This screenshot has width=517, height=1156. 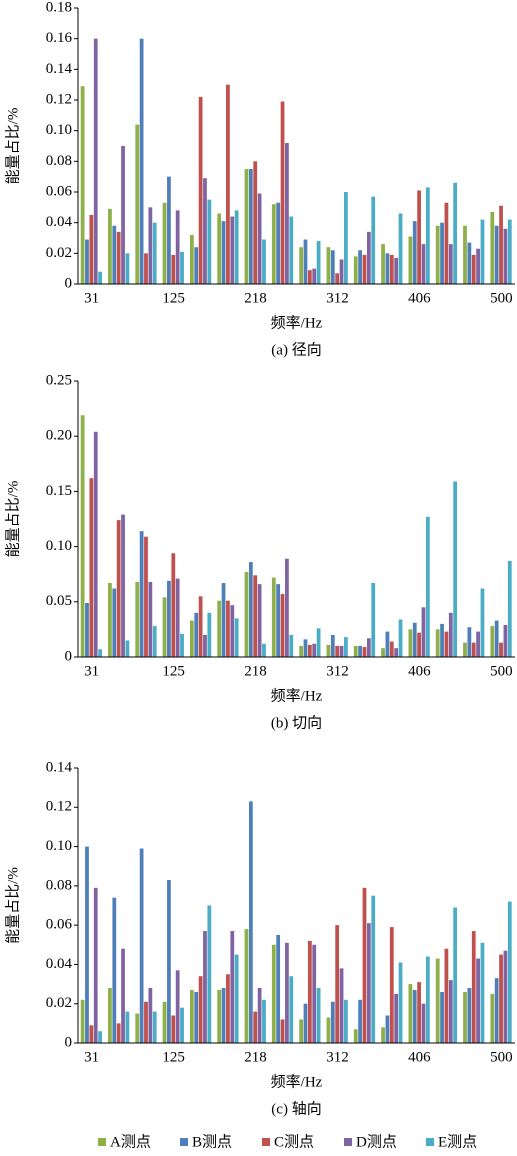 What do you see at coordinates (91, 1057) in the screenshot?
I see `x-tick-label: 31` at bounding box center [91, 1057].